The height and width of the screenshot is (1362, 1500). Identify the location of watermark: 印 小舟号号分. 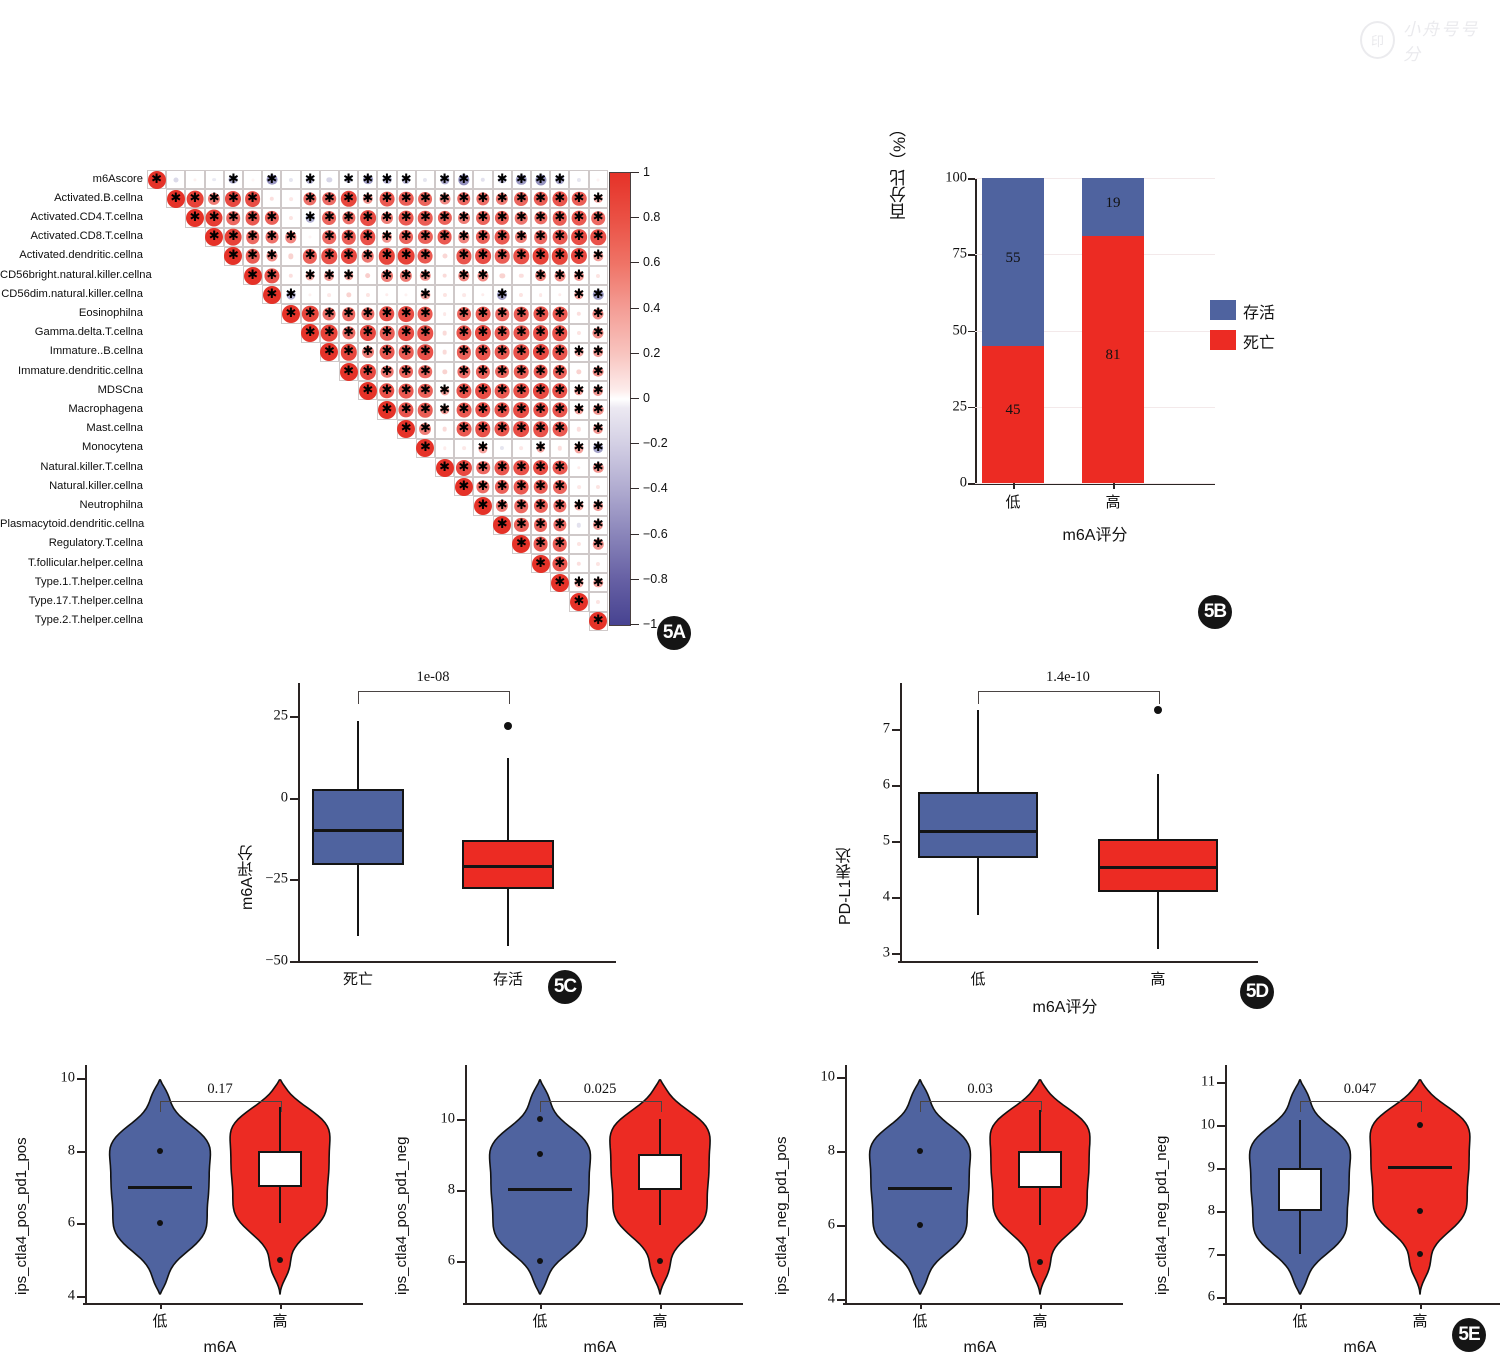
(1425, 42).